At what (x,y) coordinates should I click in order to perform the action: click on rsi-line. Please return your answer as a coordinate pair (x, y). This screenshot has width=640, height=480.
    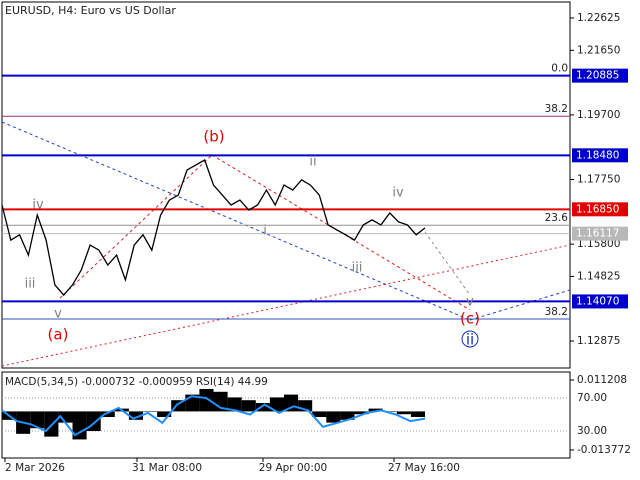
    Looking at the image, I should click on (213, 416).